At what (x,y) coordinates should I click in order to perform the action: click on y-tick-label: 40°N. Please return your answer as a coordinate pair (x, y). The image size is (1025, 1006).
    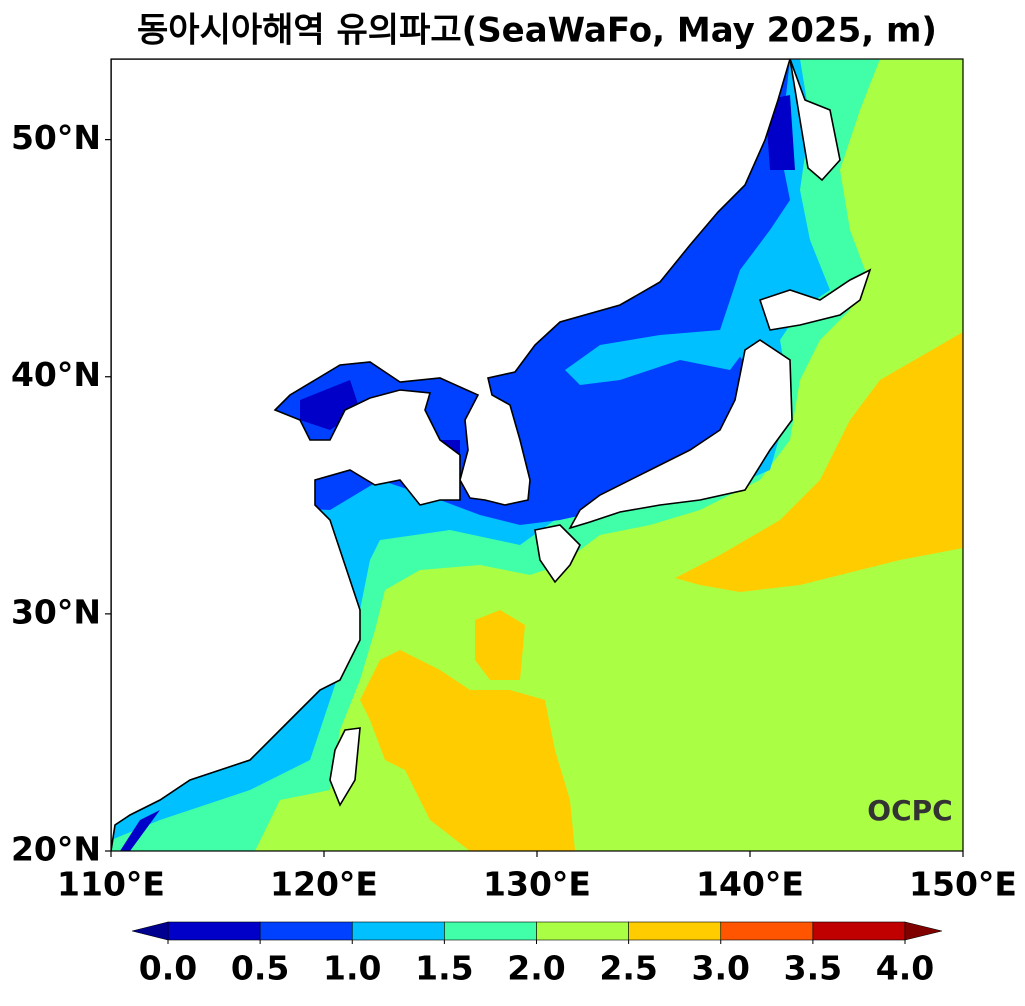
    Looking at the image, I should click on (56, 374).